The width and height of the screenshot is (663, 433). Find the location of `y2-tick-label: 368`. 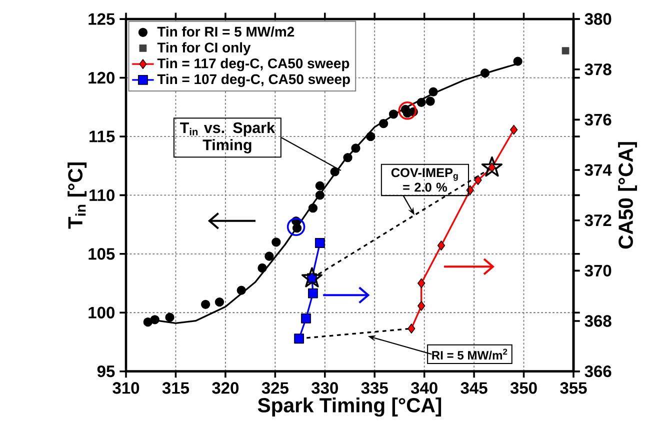

y2-tick-label: 368 is located at coordinates (598, 321).